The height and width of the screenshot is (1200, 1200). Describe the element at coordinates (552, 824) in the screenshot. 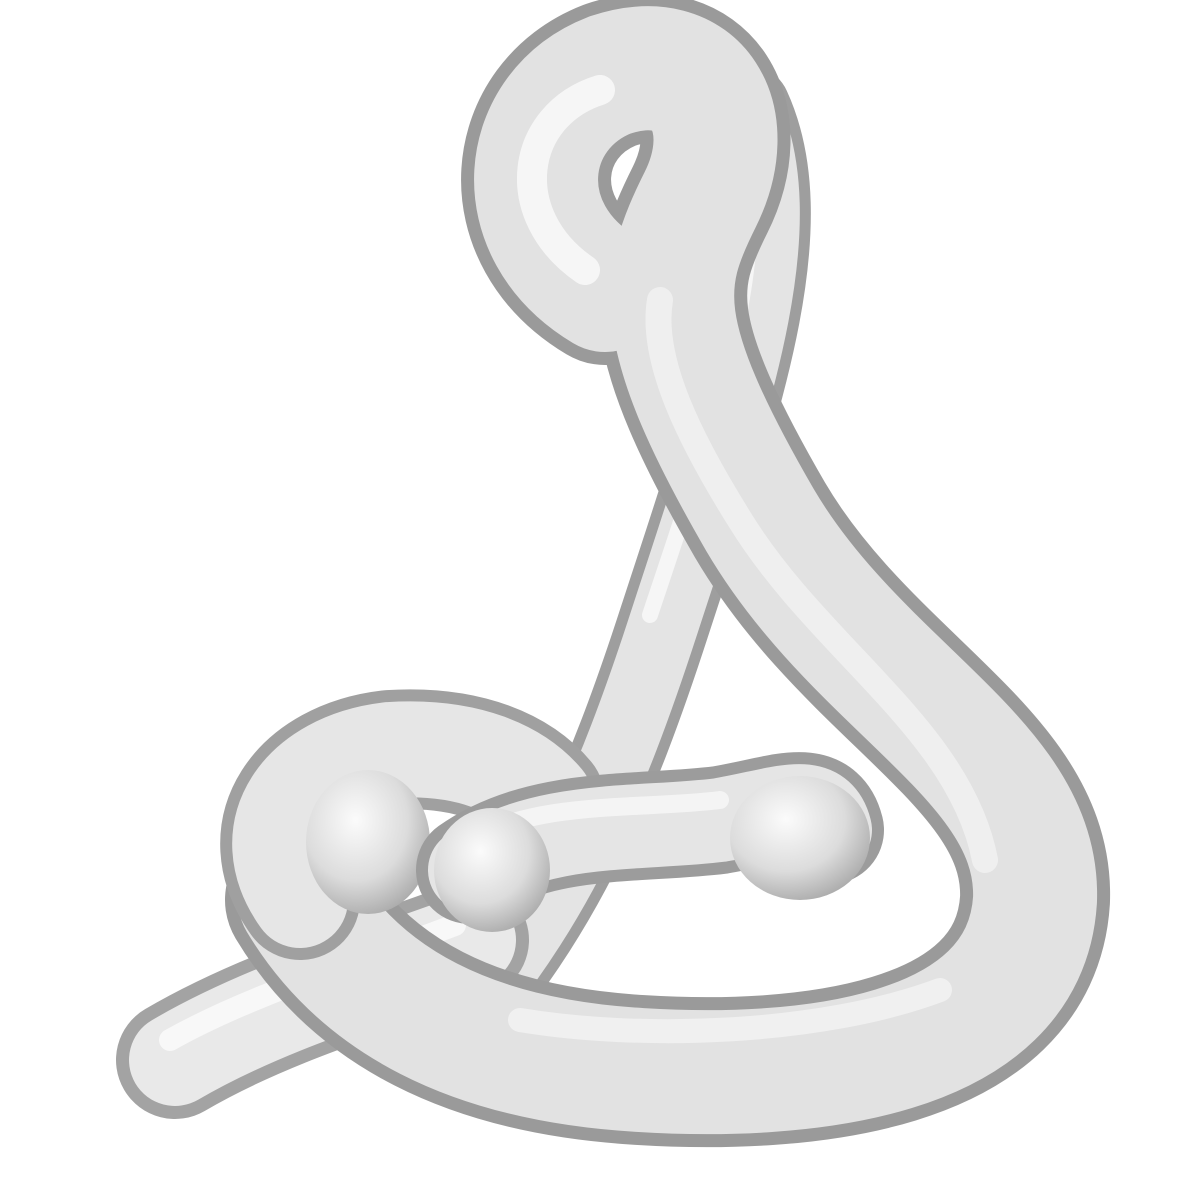

I see `knot-cluster` at that location.